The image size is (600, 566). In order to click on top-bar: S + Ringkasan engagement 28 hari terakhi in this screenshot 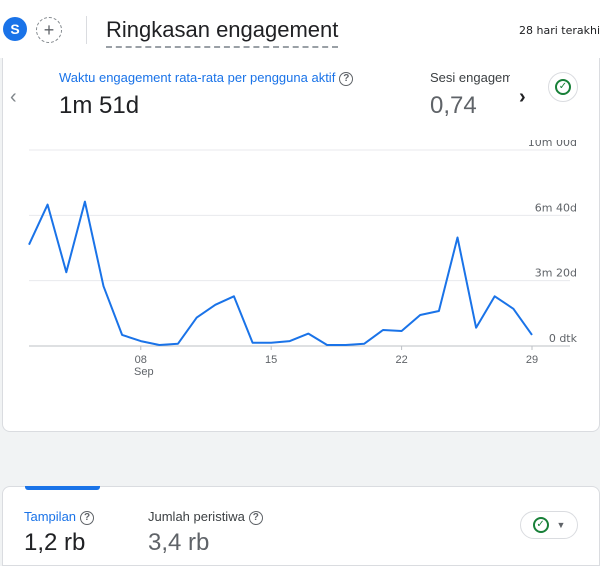, I will do `click(300, 29)`.